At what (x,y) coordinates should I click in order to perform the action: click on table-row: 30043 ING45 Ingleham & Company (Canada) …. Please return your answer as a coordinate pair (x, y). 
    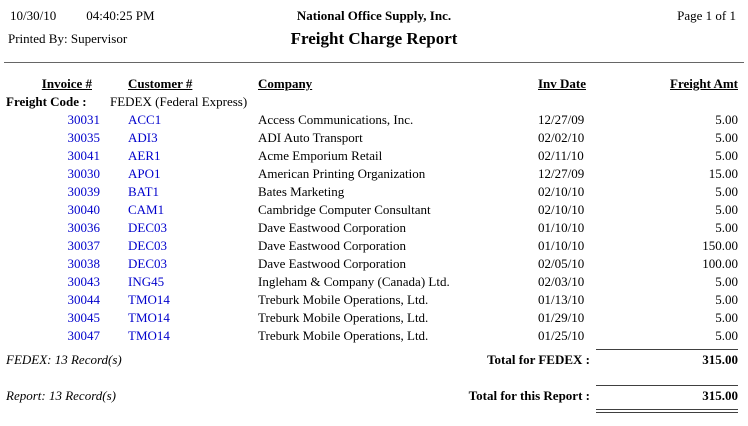
    Looking at the image, I should click on (374, 283).